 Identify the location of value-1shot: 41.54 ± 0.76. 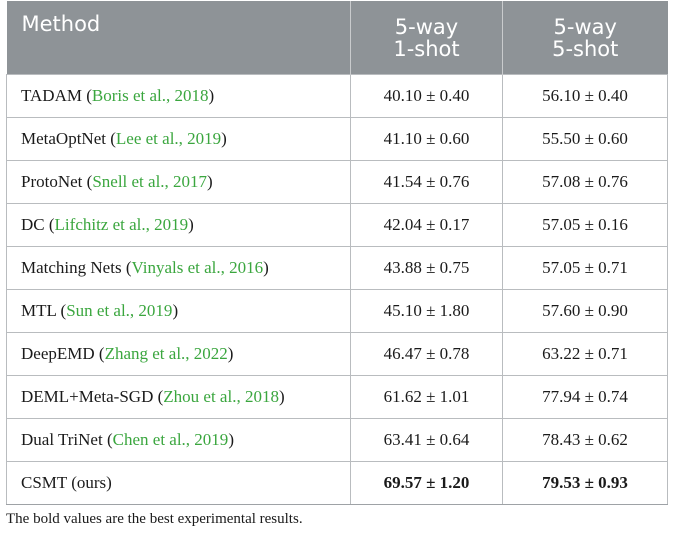
(426, 182).